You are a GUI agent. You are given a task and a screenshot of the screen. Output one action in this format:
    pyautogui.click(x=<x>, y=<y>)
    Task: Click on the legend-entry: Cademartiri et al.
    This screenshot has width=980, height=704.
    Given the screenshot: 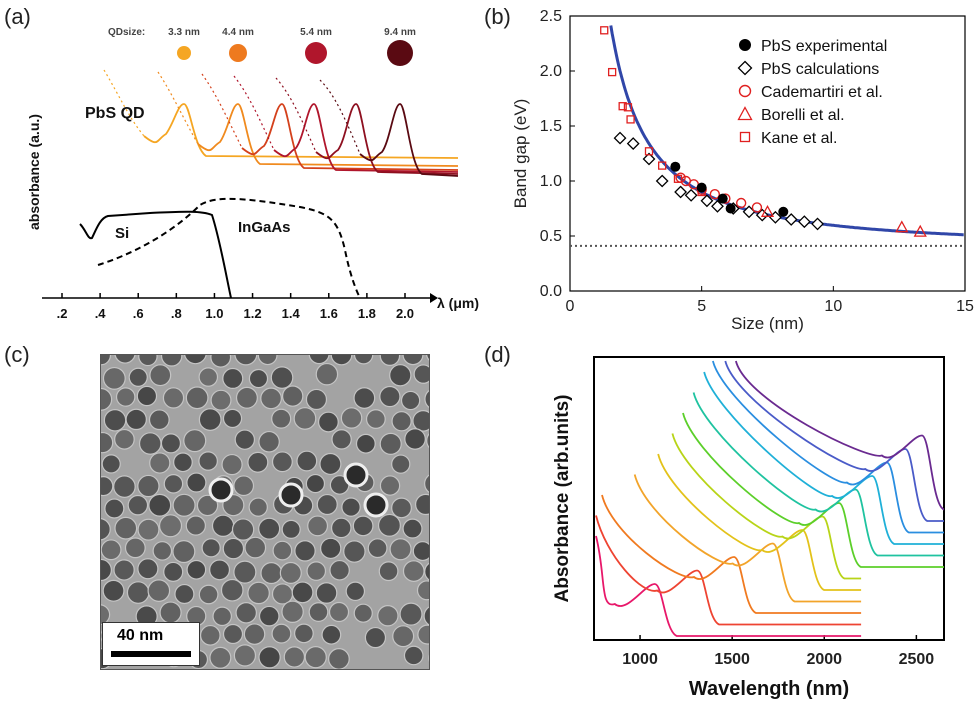 What is the action you would take?
    pyautogui.click(x=822, y=92)
    